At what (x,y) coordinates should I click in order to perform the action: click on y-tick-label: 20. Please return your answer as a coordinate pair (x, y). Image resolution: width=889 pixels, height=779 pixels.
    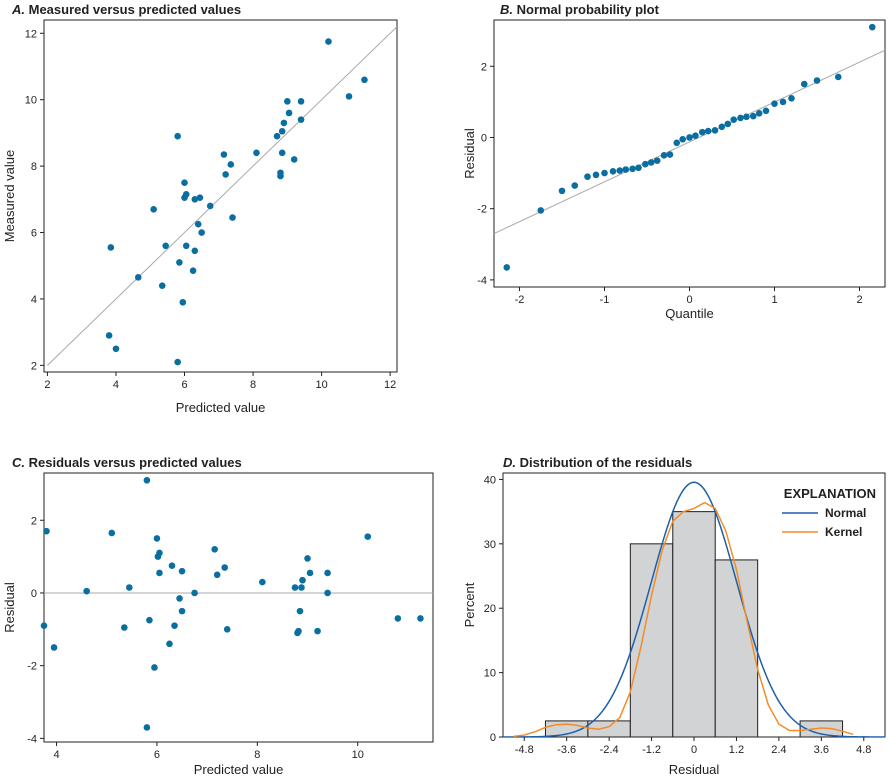
    Looking at the image, I should click on (490, 609).